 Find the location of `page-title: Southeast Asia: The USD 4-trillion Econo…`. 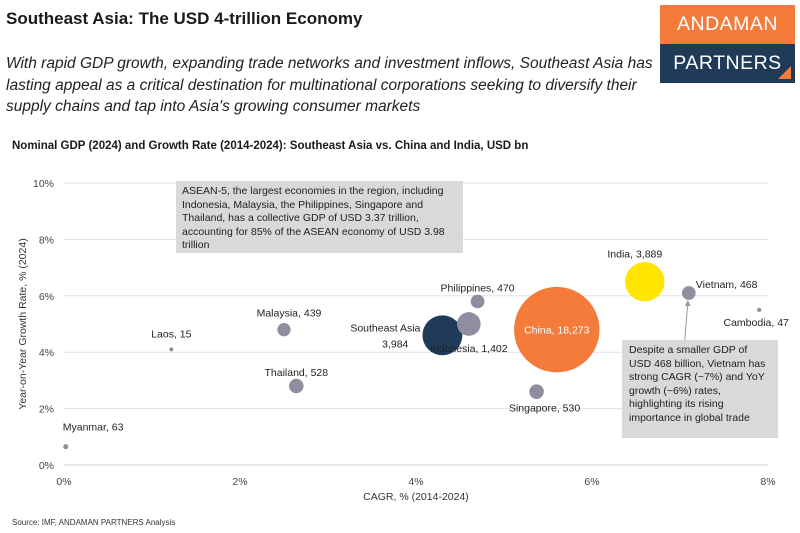

page-title: Southeast Asia: The USD 4-trillion Econo… is located at coordinates (184, 18).